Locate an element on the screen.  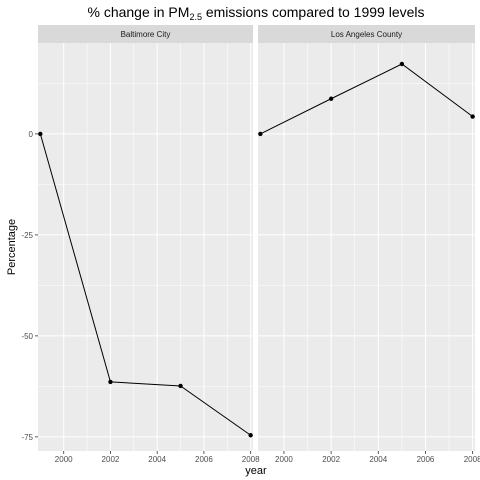
y-tick-label: -50 is located at coordinates (27, 336).